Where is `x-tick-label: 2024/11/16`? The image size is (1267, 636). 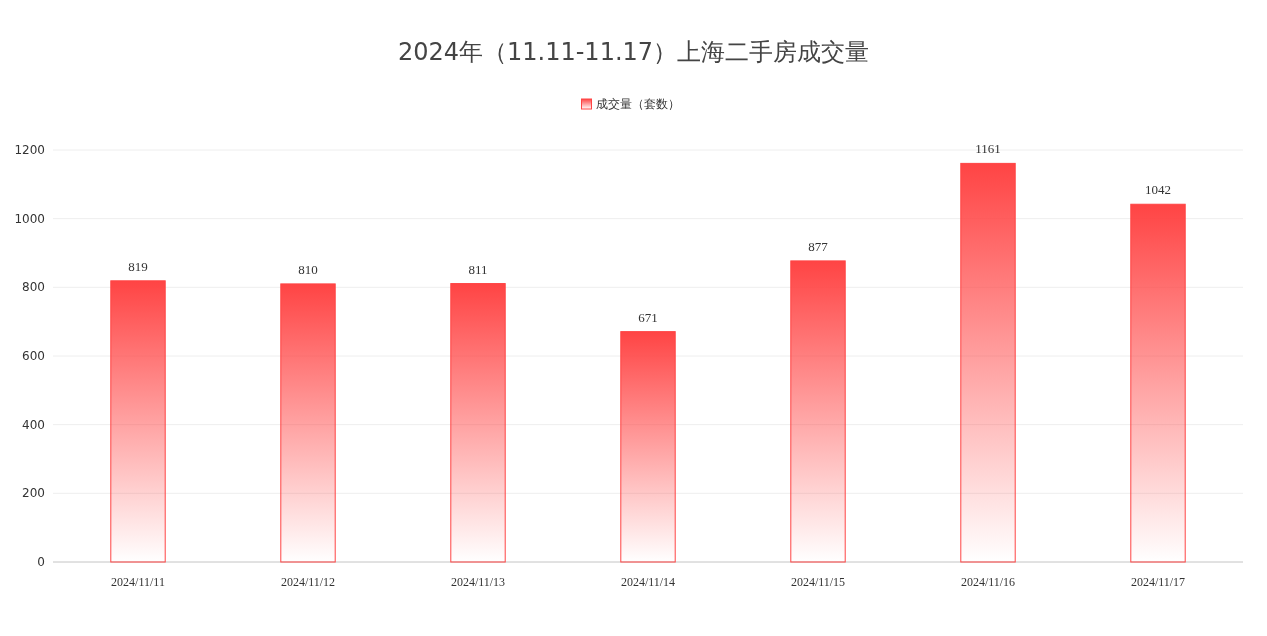
x-tick-label: 2024/11/16 is located at coordinates (988, 582).